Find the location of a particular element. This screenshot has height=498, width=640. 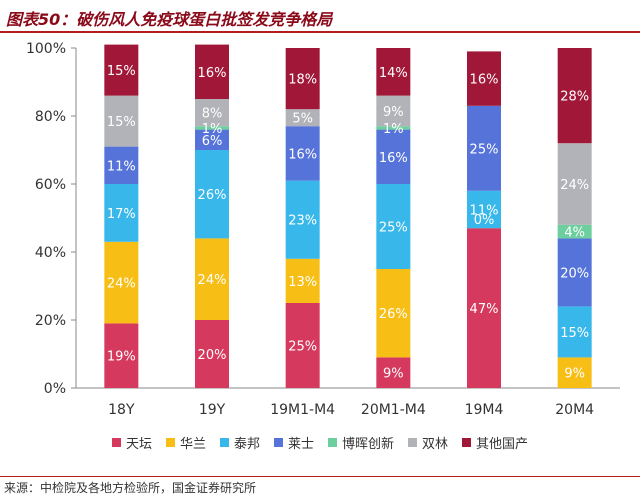

data-label: 23% is located at coordinates (302, 221).